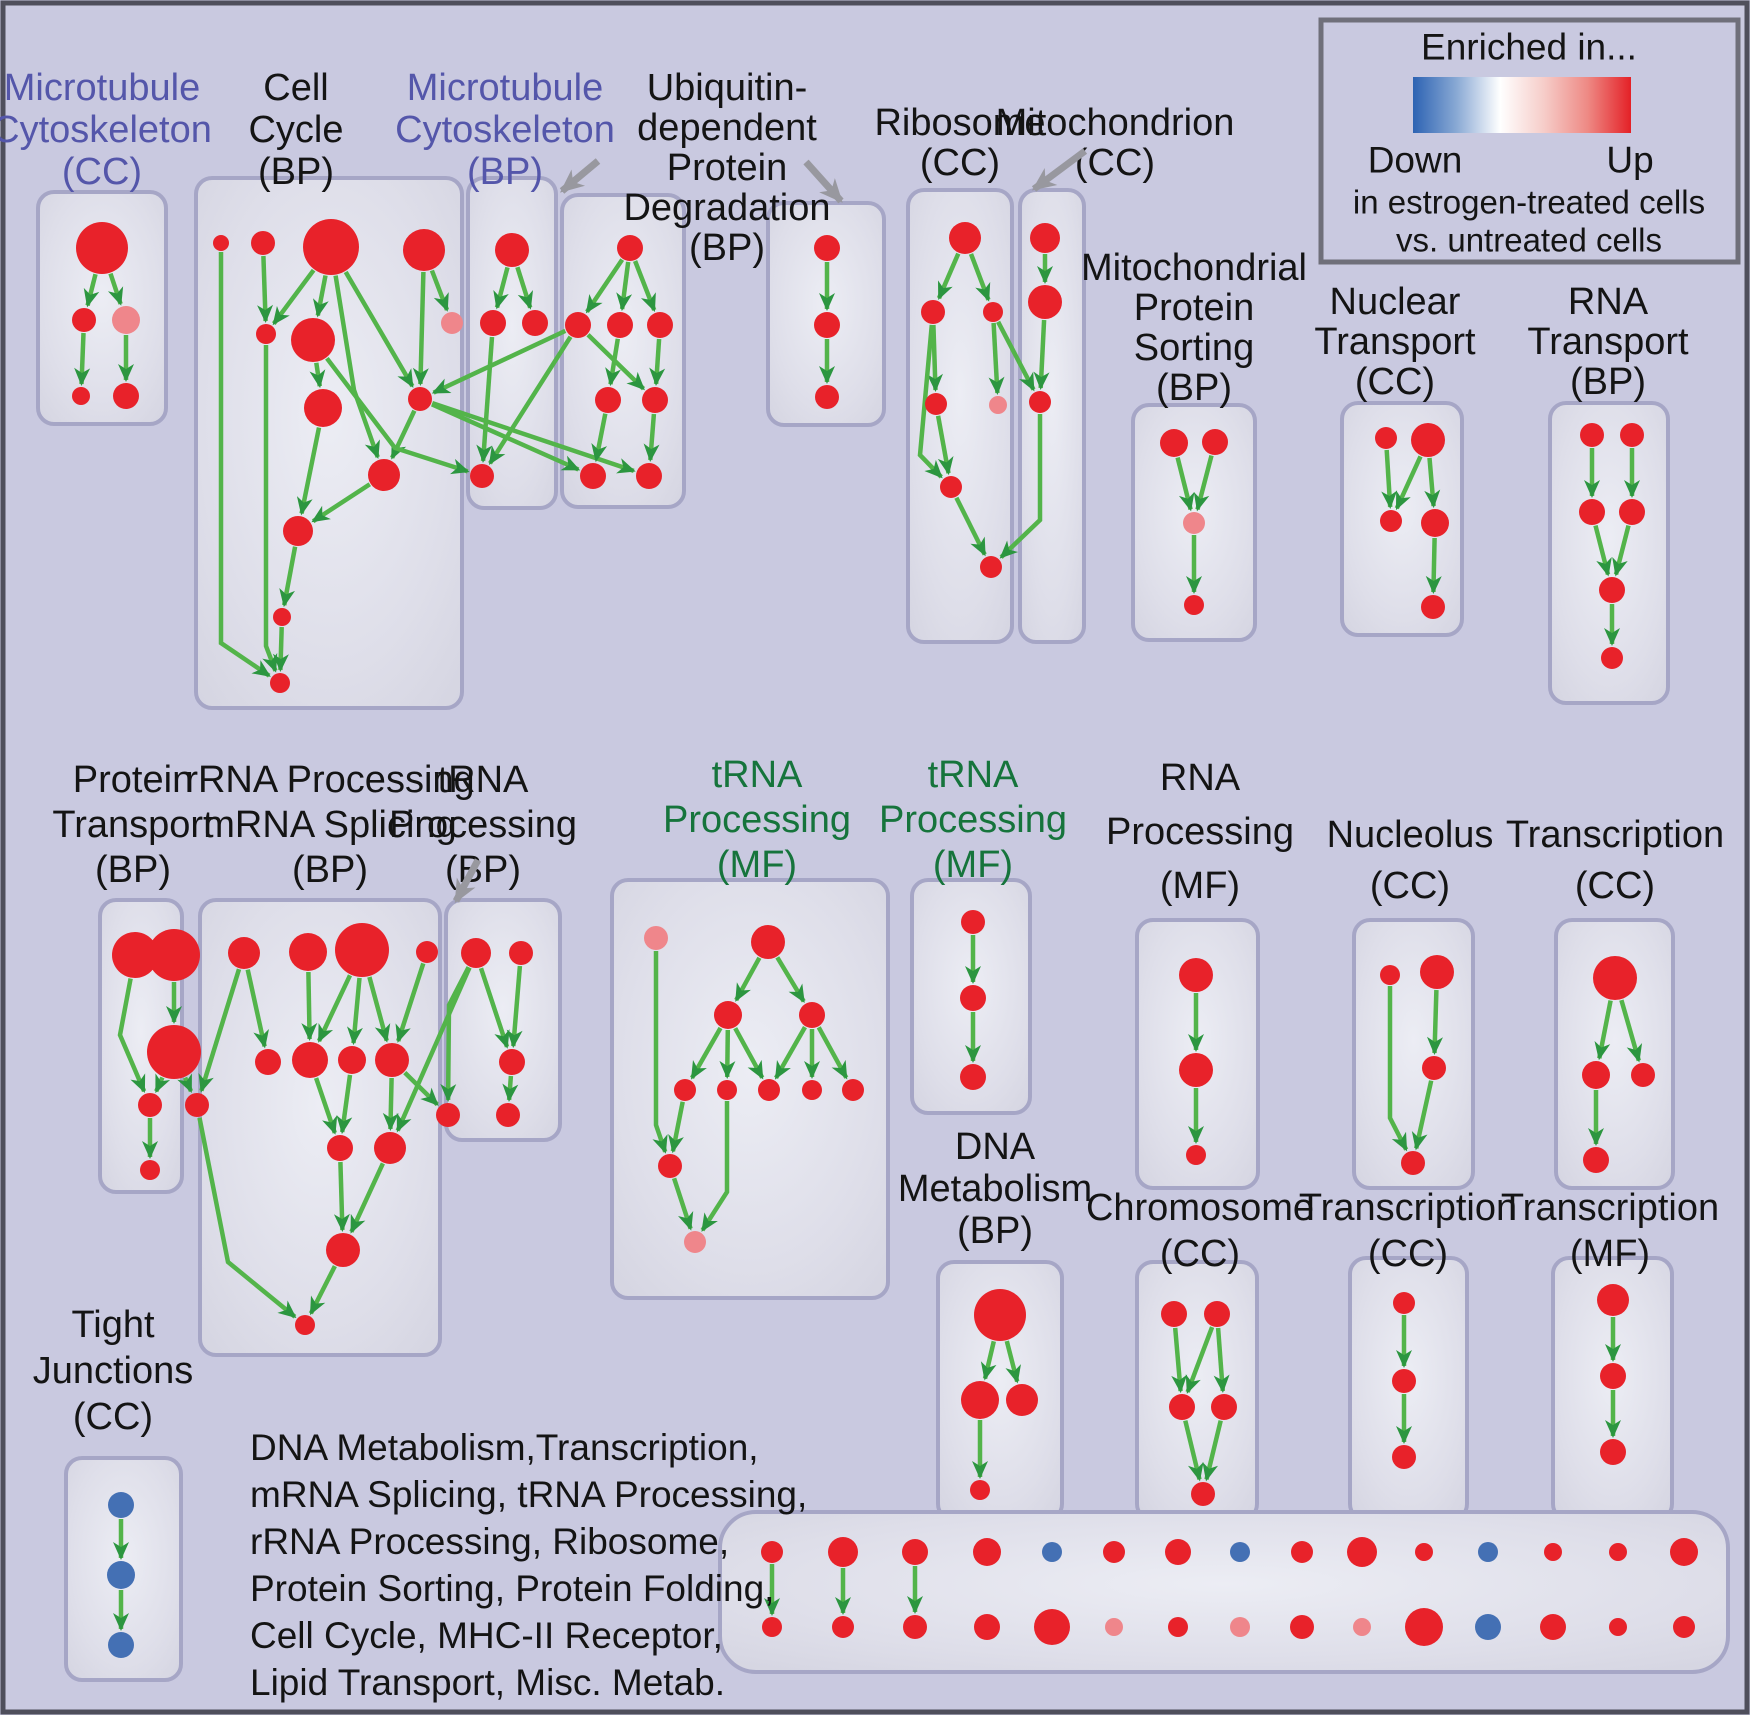 The width and height of the screenshot is (1750, 1715). Describe the element at coordinates (295, 130) in the screenshot. I see `group-label-cell-cycle-bp: Cell Cycle (BP)` at that location.